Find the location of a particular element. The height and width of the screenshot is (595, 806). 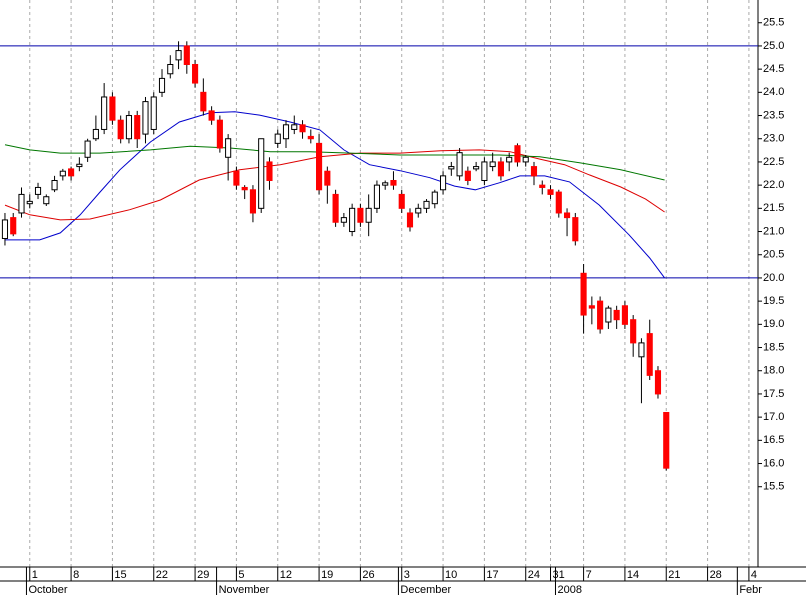

x-tick-label: 15 is located at coordinates (120, 575).